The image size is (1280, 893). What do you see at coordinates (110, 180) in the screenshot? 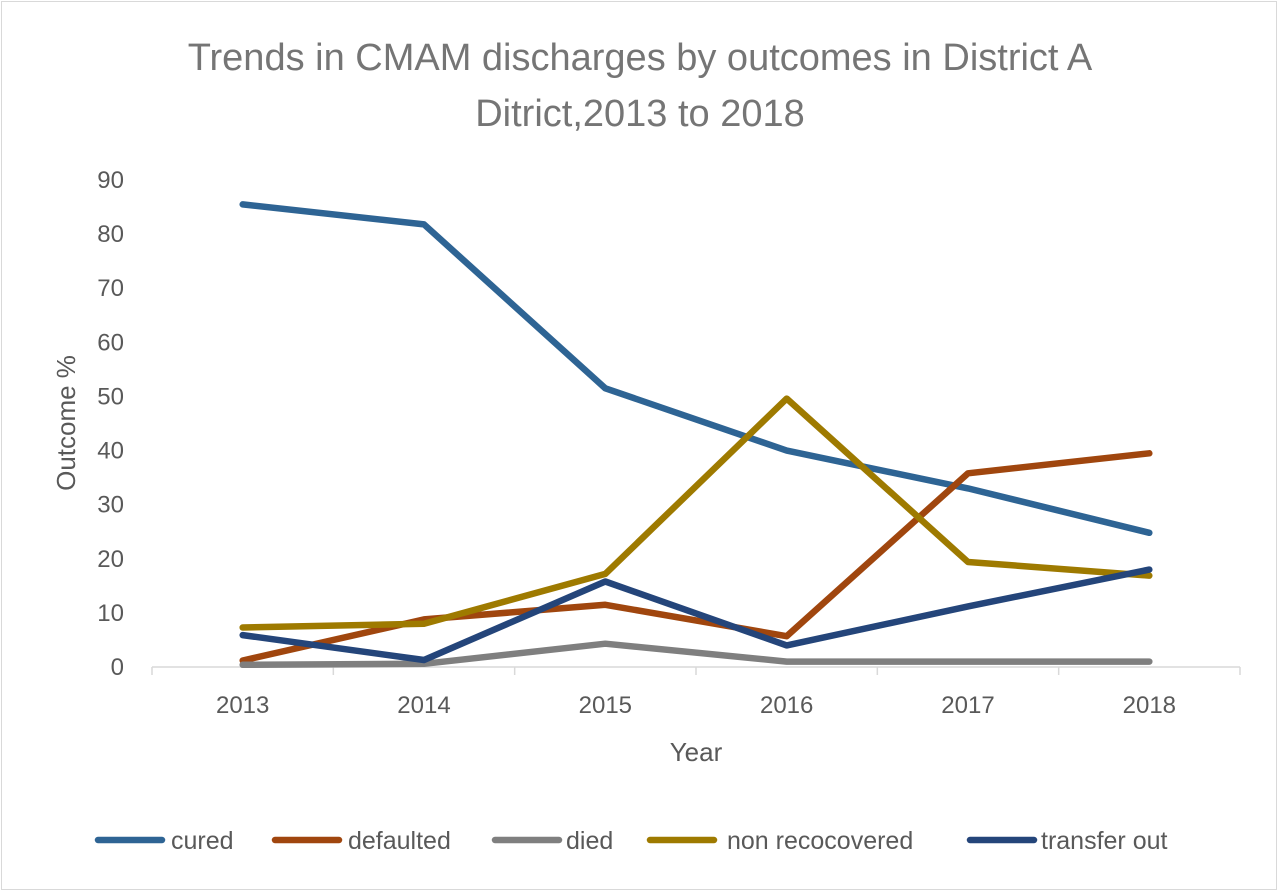
I see `y-tick-label: 90` at bounding box center [110, 180].